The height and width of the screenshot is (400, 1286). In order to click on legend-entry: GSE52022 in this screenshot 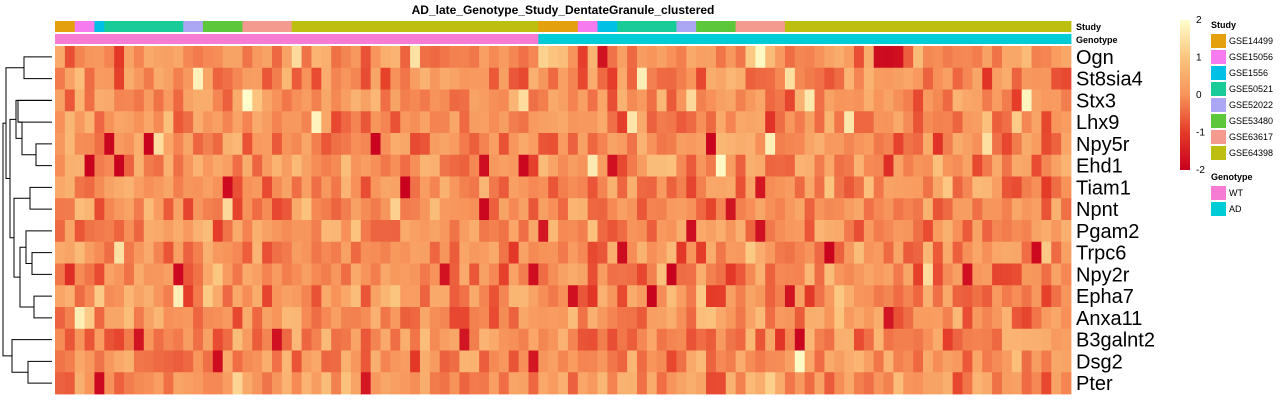, I will do `click(1251, 105)`.